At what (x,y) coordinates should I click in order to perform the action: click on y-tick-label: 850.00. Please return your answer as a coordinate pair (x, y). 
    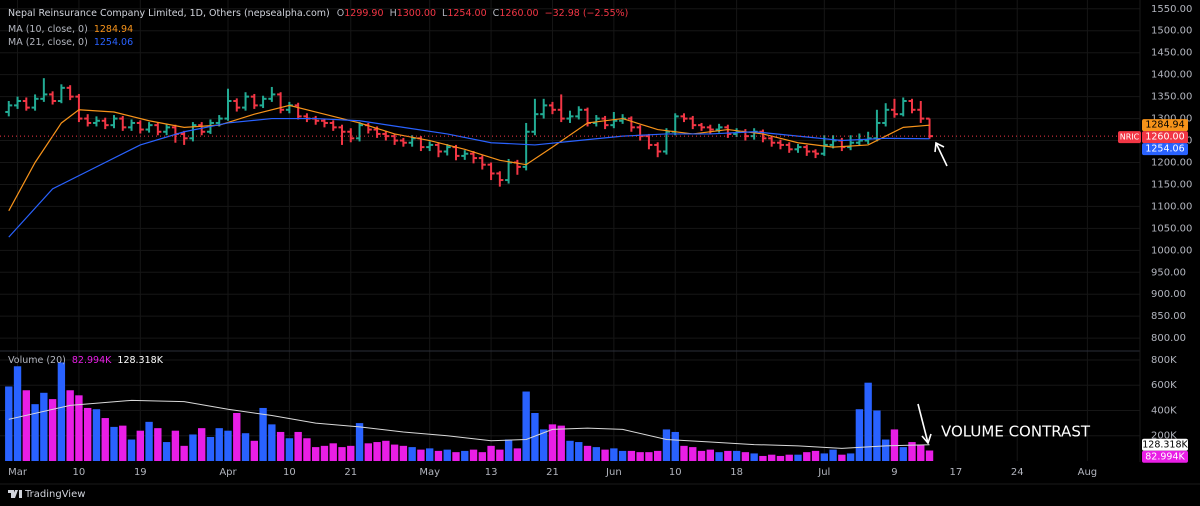
    Looking at the image, I should click on (1168, 316).